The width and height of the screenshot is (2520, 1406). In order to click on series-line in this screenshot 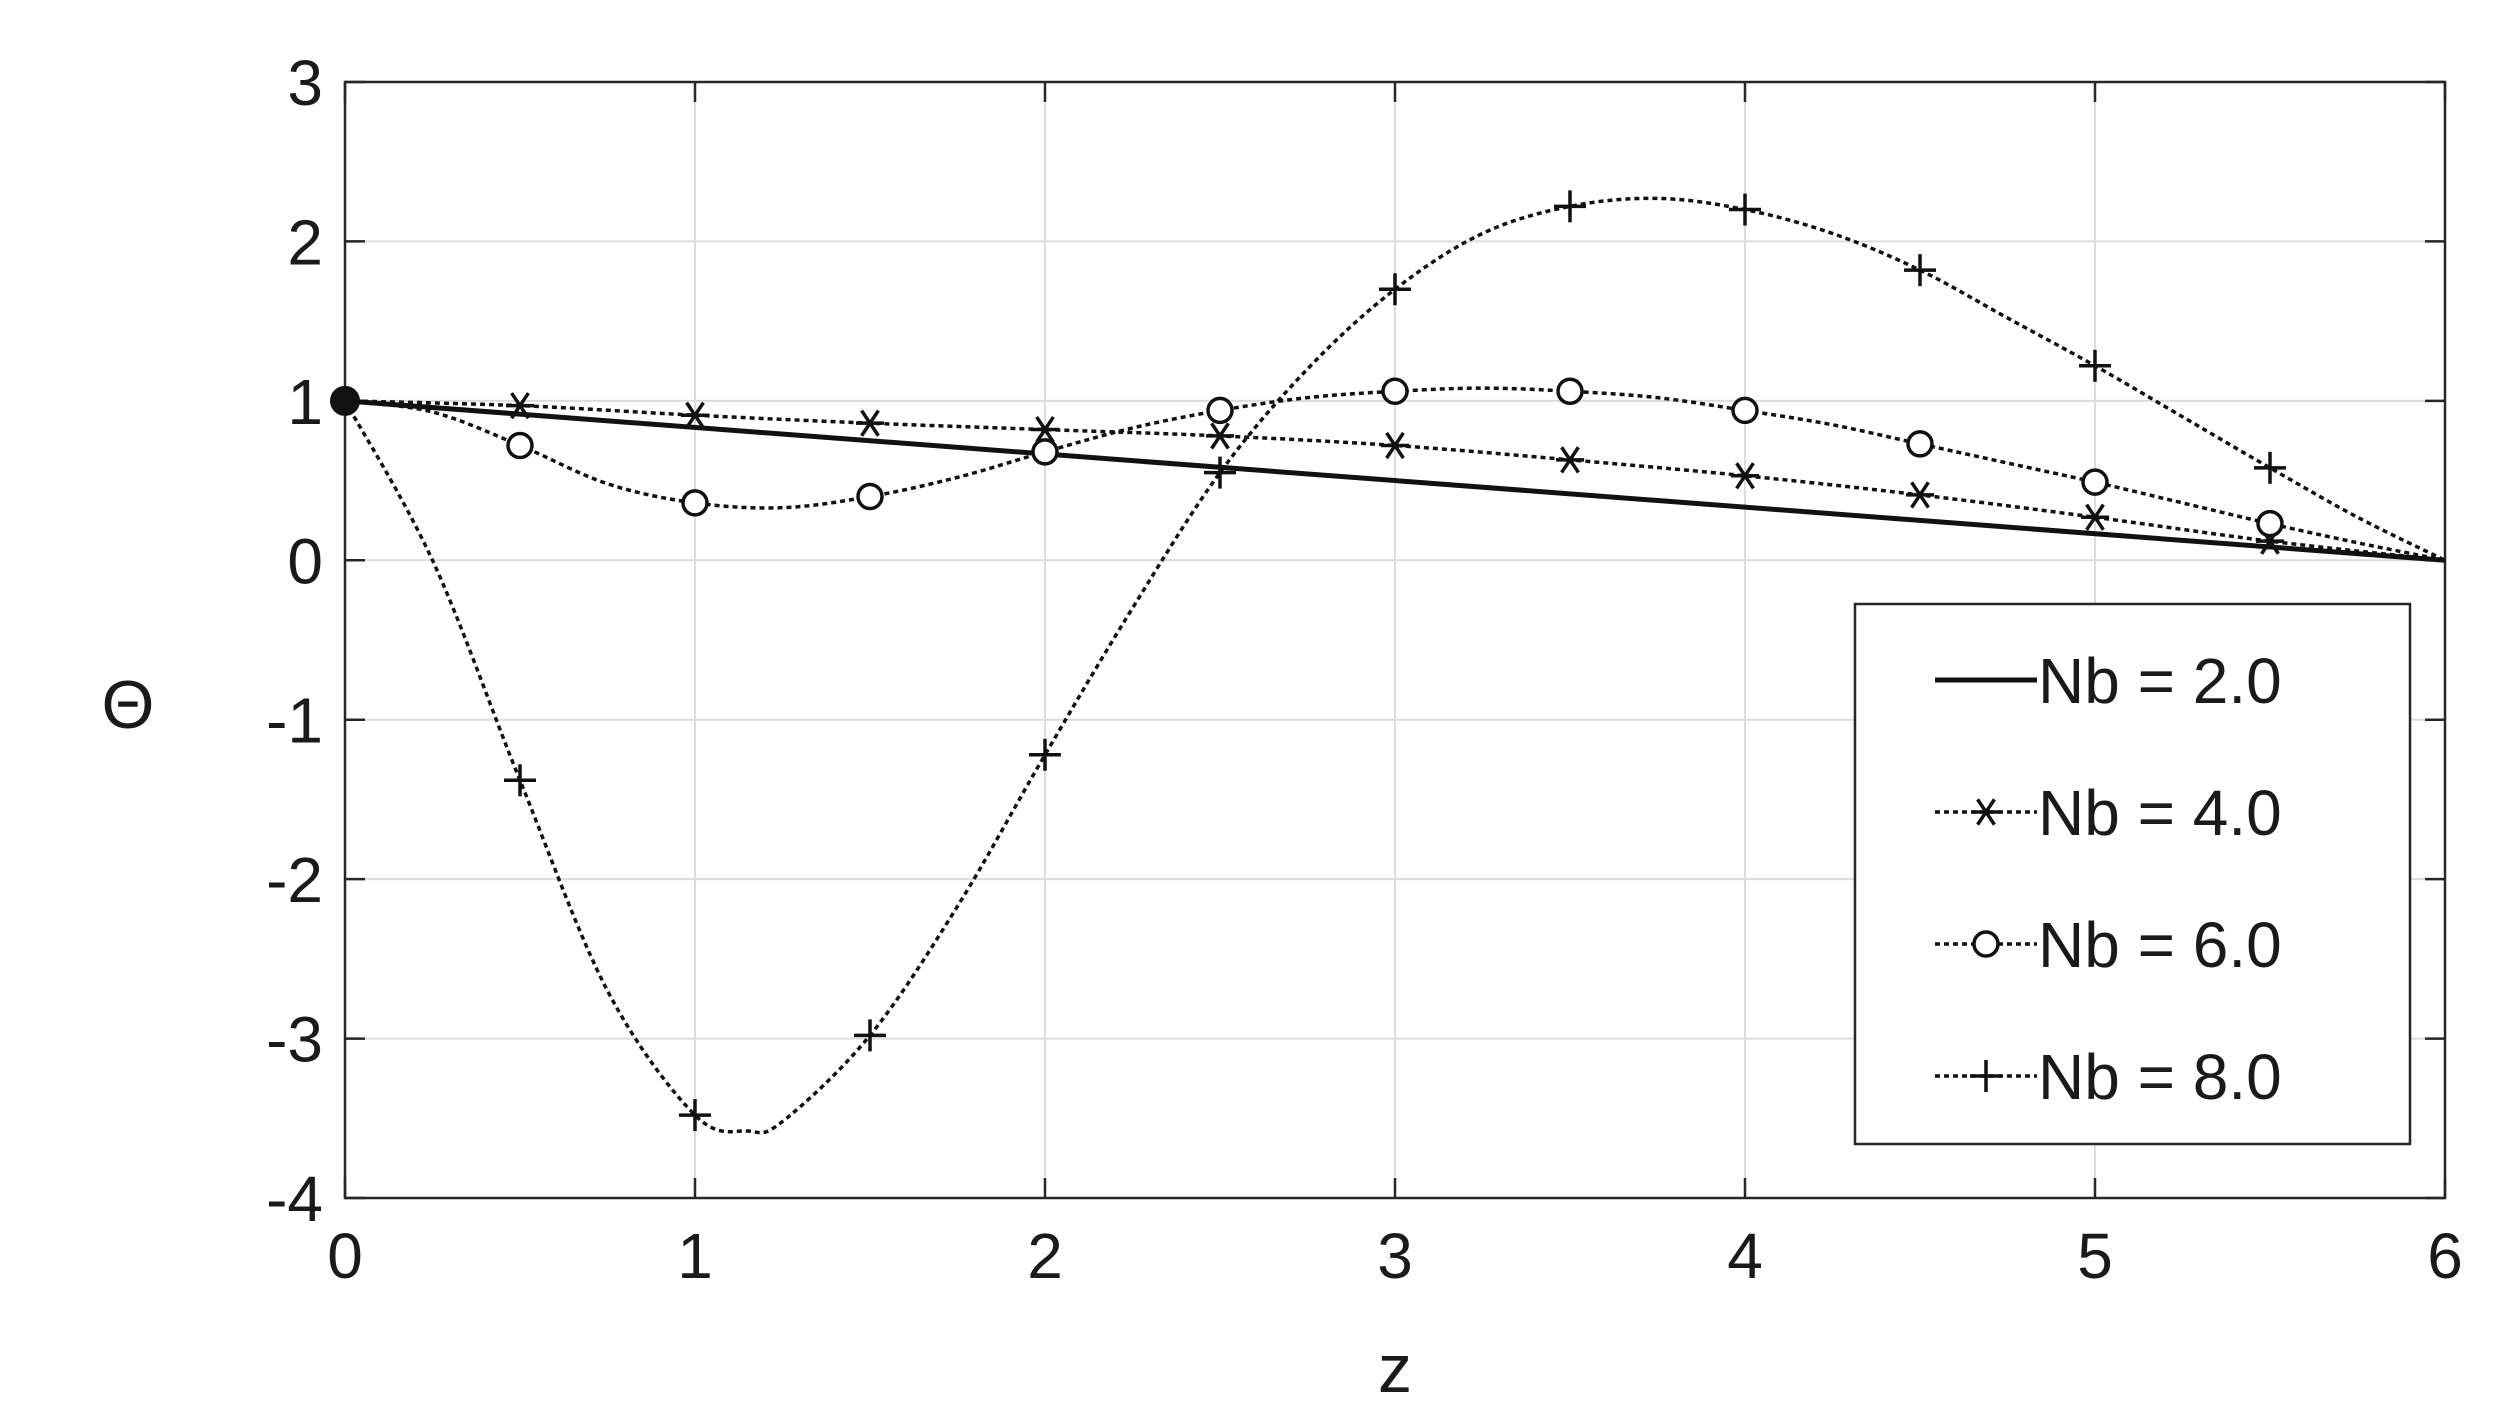, I will do `click(1395, 480)`.